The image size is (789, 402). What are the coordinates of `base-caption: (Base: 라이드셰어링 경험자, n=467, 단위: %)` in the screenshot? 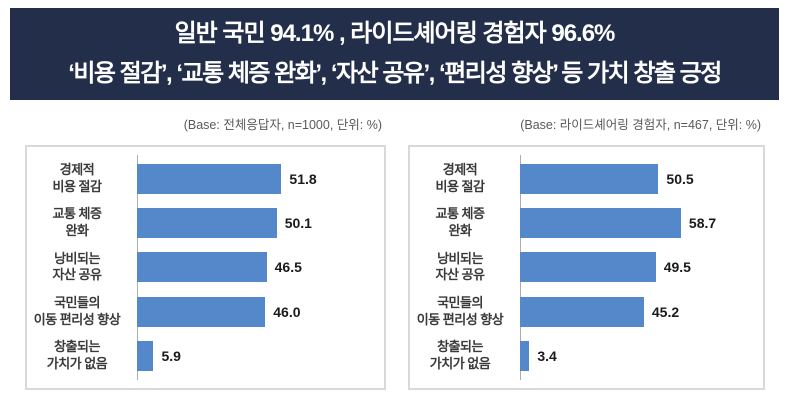 It's located at (640, 125).